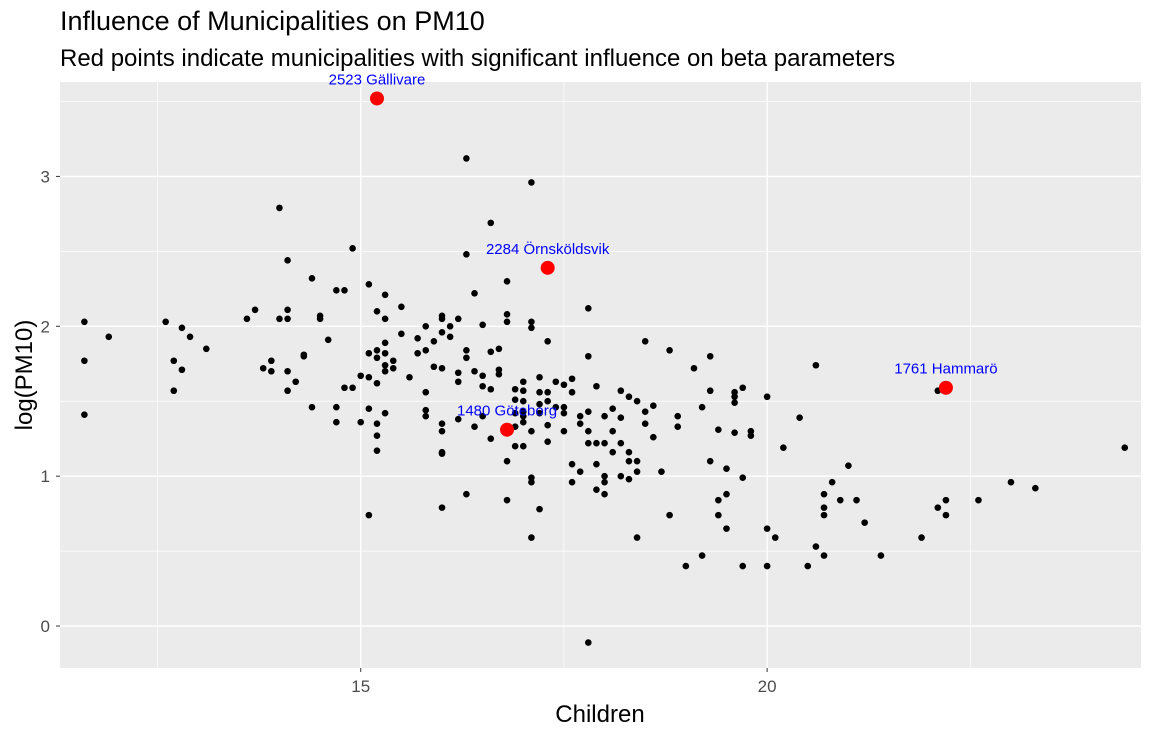  Describe the element at coordinates (377, 79) in the screenshot. I see `highlight-label: 2523 Gällivare` at that location.